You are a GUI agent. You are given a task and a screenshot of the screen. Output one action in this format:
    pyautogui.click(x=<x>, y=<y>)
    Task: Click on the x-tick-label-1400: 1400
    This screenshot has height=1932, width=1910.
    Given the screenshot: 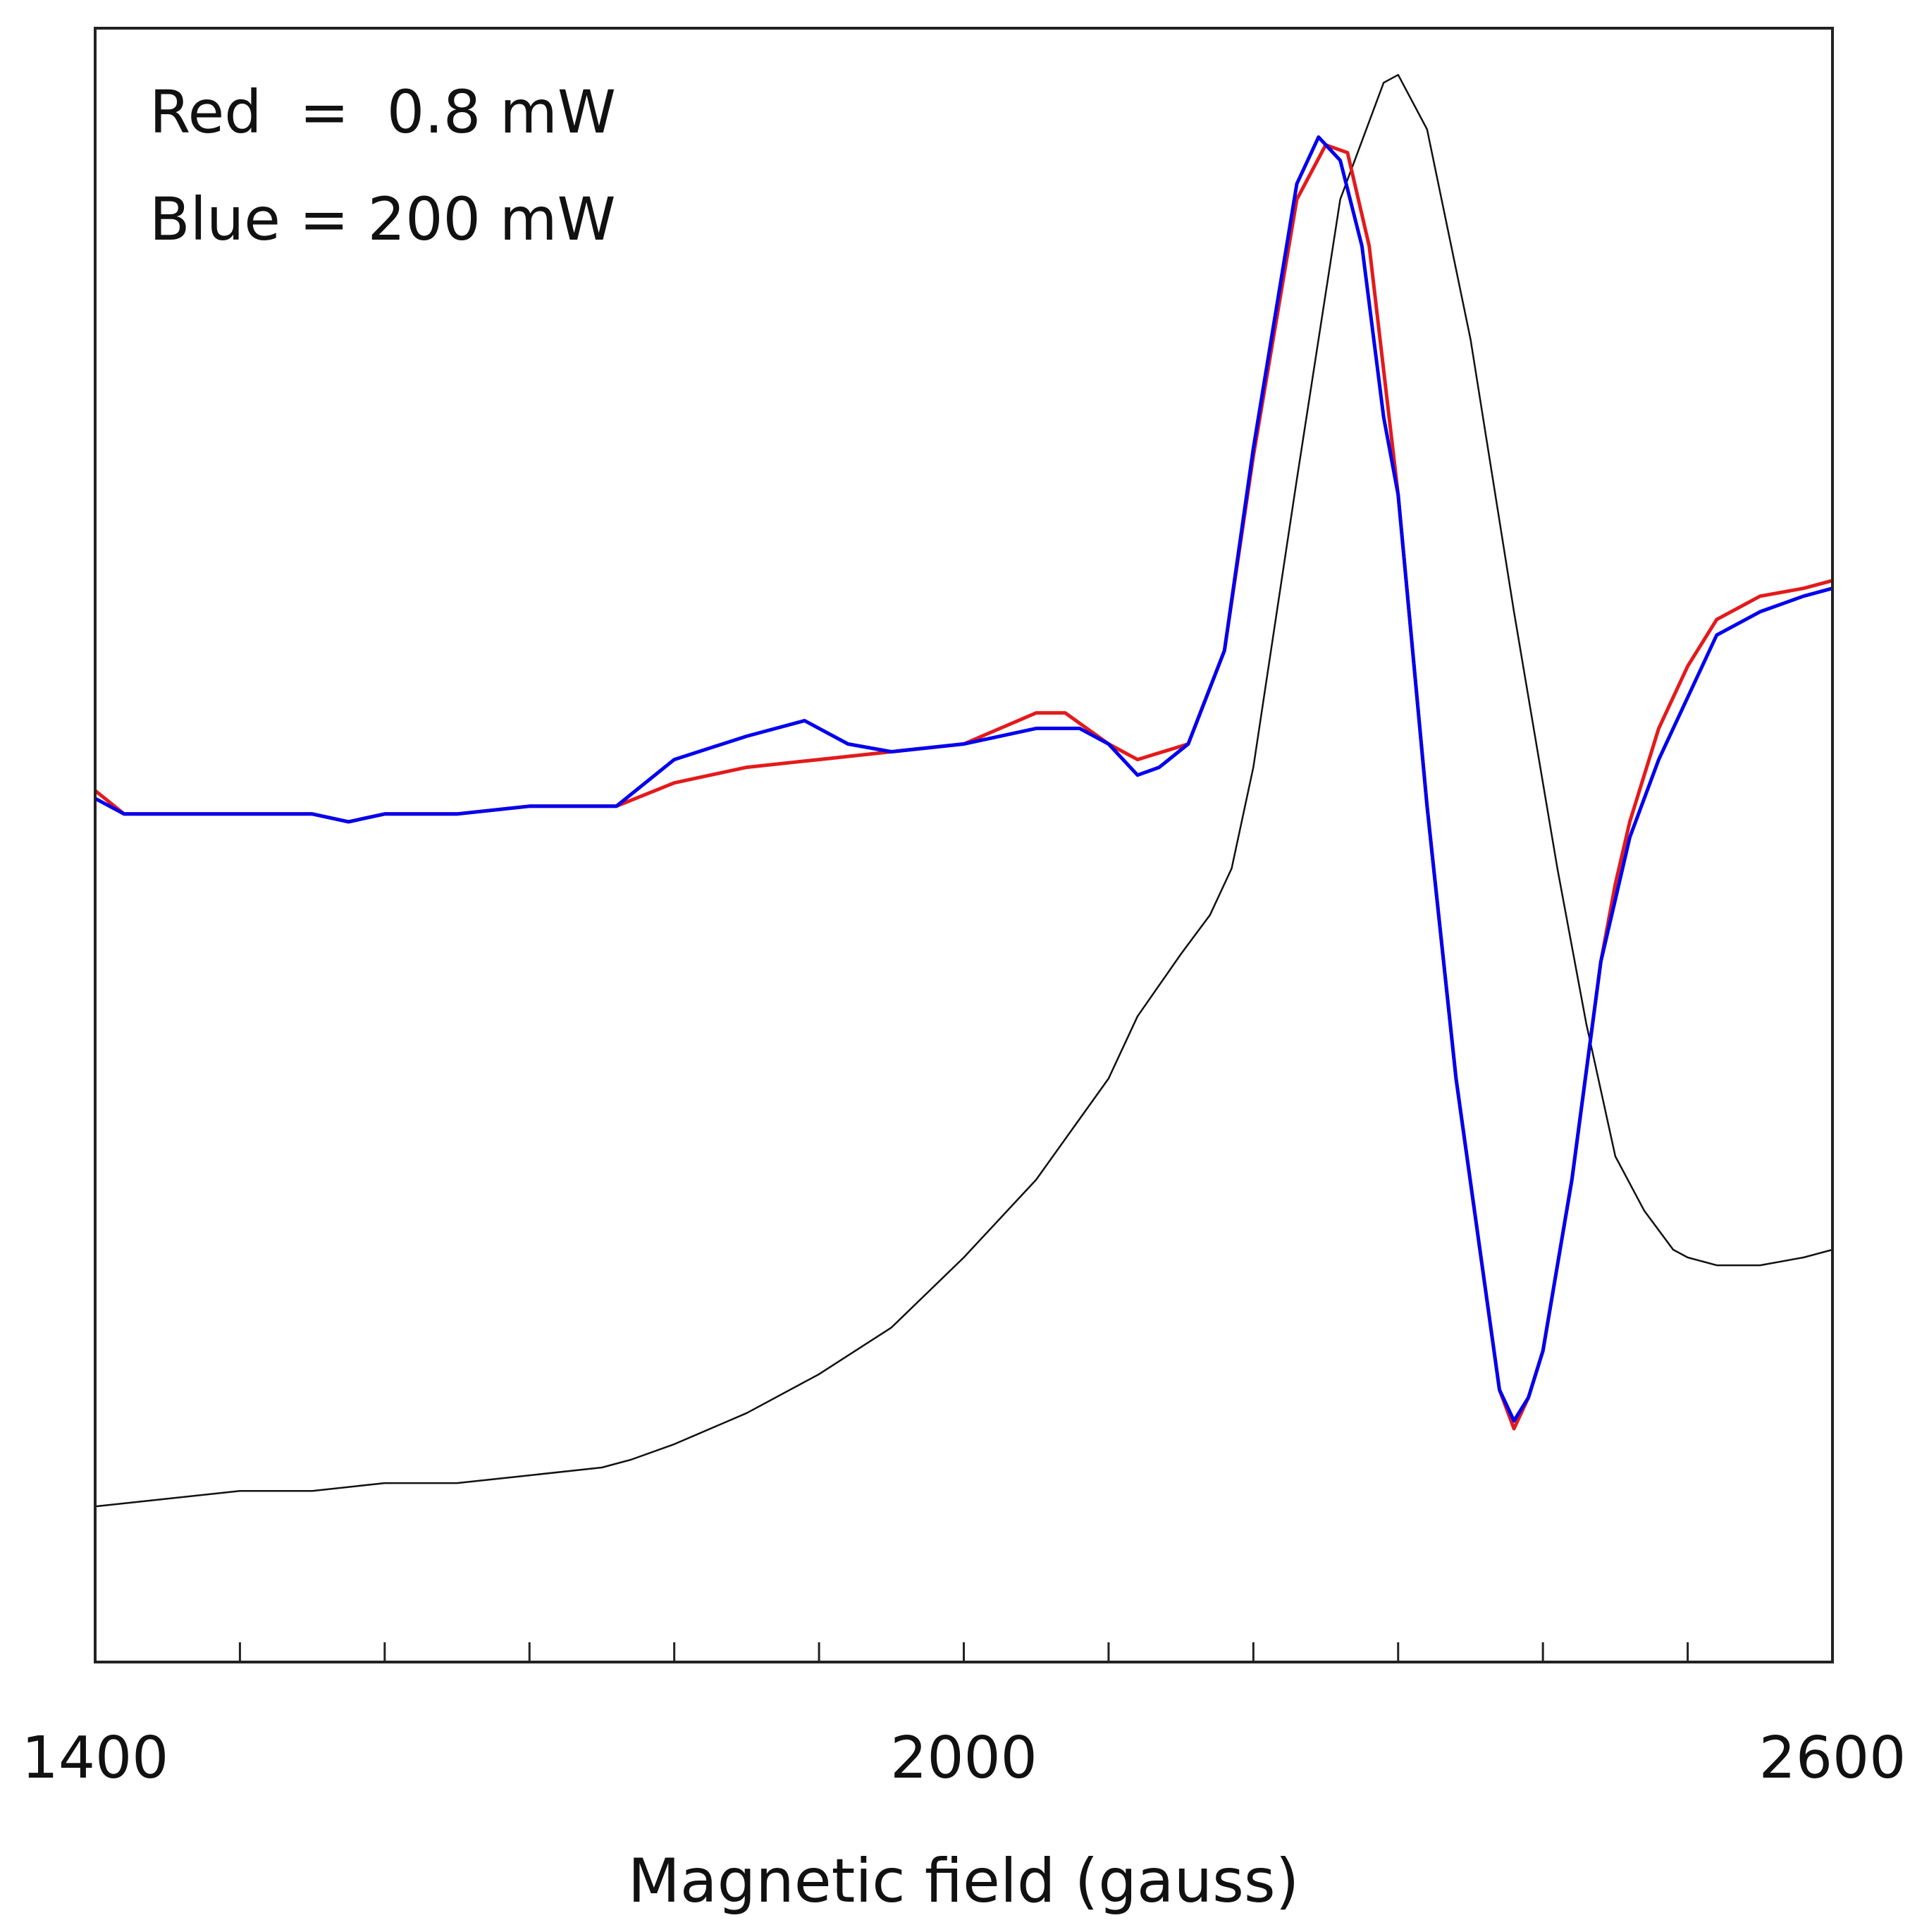 What is the action you would take?
    pyautogui.click(x=95, y=1758)
    